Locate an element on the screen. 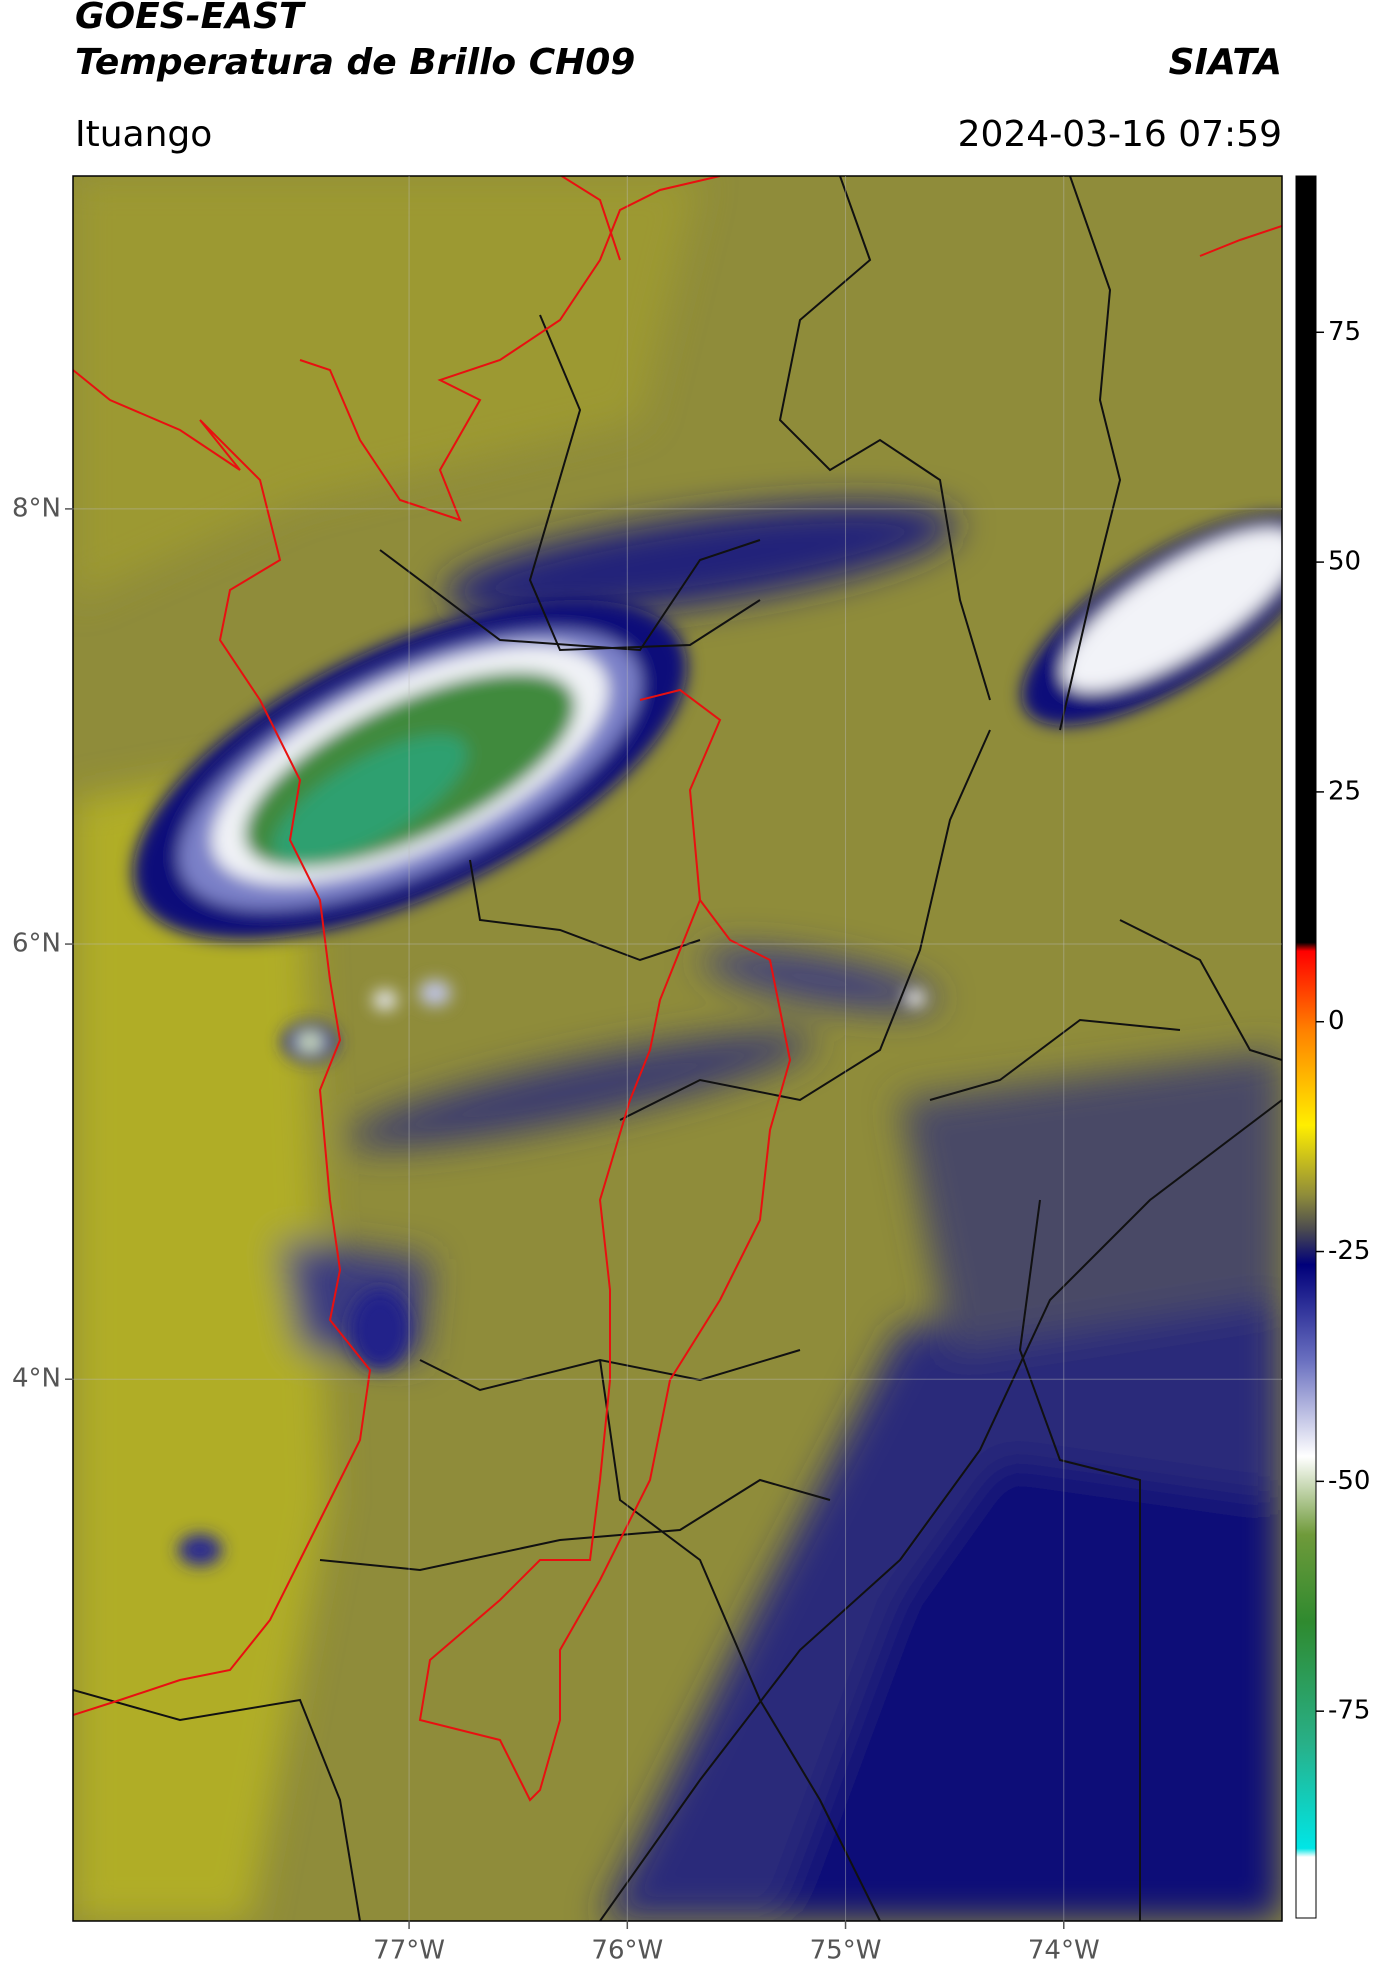 Image resolution: width=1384 pixels, height=1985 pixels. subtitle: Temperatura de Brillo CH09 is located at coordinates (355, 62).